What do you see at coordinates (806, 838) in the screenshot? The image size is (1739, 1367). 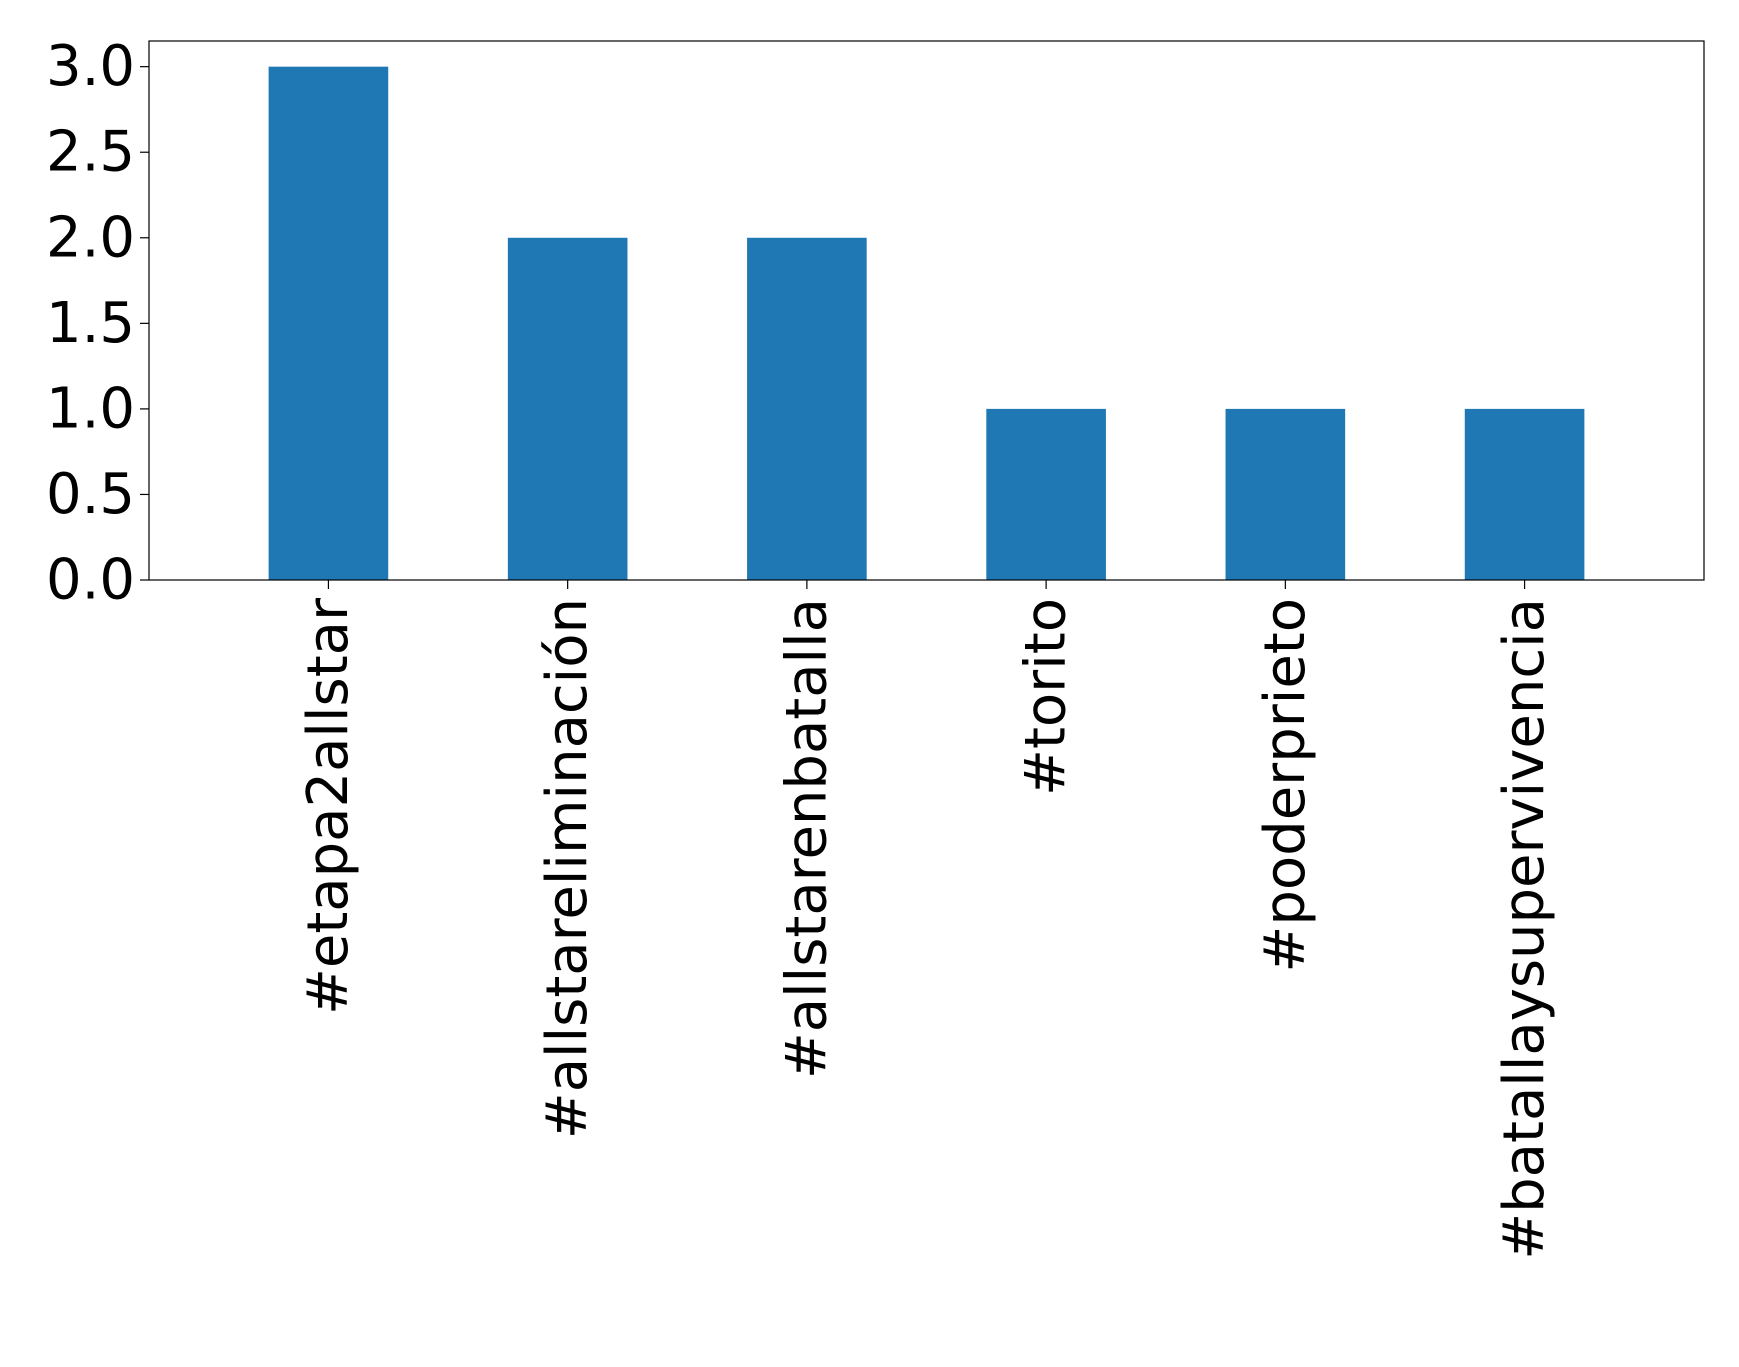 I see `x-tick-label: #allstarenbatalla` at bounding box center [806, 838].